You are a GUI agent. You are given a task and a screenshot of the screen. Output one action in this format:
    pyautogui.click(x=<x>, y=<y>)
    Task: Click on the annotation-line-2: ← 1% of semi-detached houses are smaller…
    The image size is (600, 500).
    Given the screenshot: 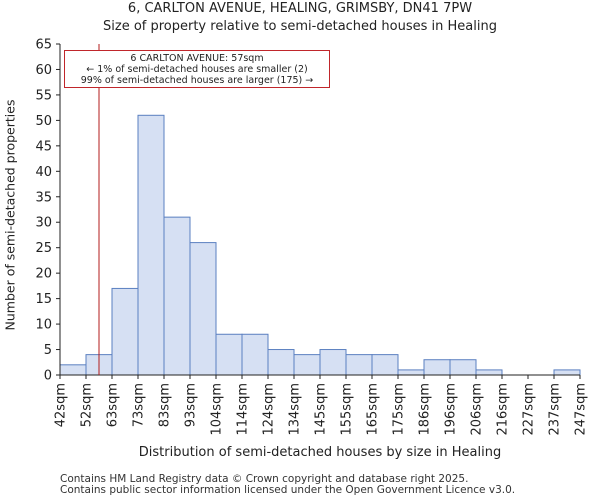 What is the action you would take?
    pyautogui.click(x=197, y=69)
    